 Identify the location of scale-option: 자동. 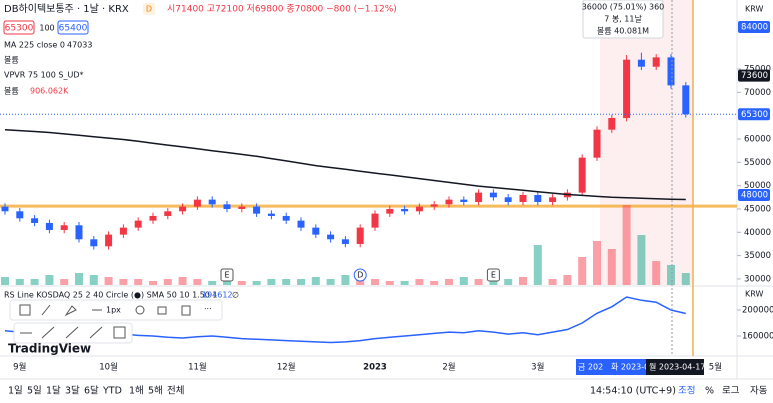
(759, 391).